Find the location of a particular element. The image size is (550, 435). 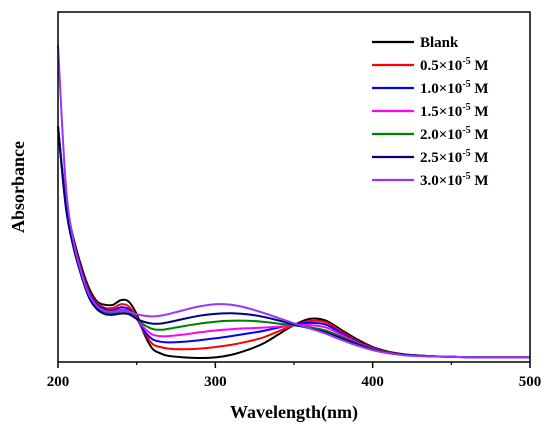

legend-label: 2.5×10-5 M is located at coordinates (454, 157).